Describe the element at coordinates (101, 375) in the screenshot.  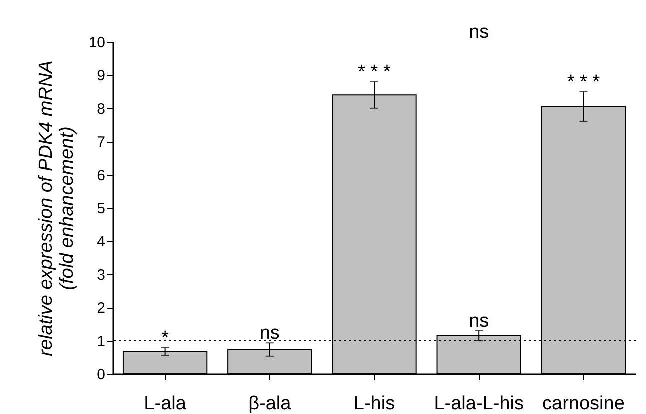
I see `y-tick-label: 0` at that location.